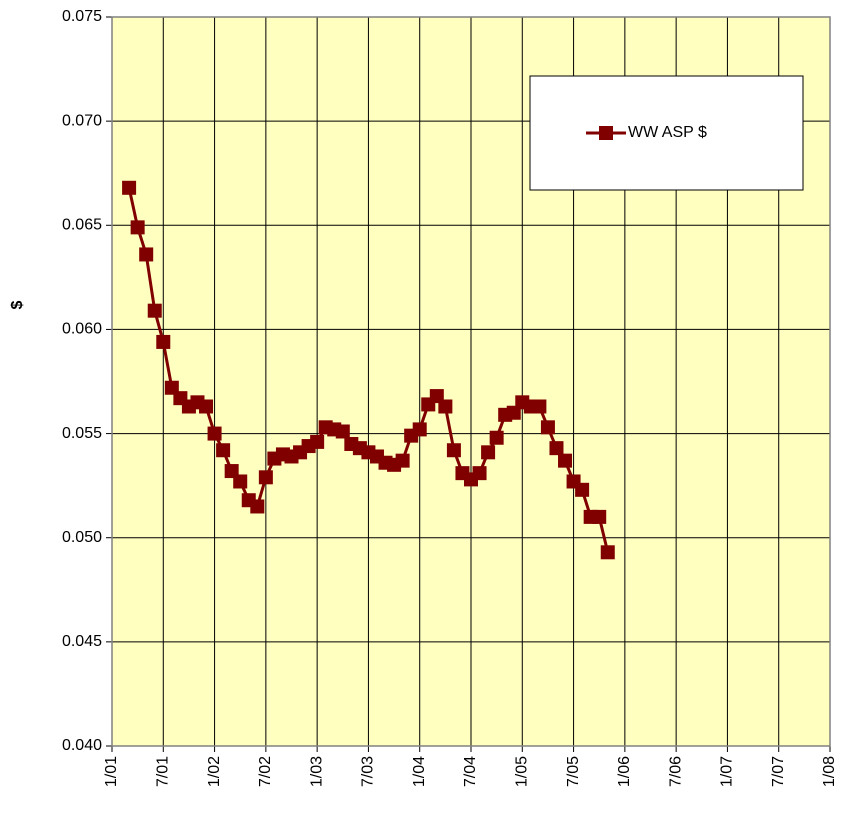 This screenshot has width=846, height=817. What do you see at coordinates (82, 641) in the screenshot?
I see `y-tick-label: 0.045` at bounding box center [82, 641].